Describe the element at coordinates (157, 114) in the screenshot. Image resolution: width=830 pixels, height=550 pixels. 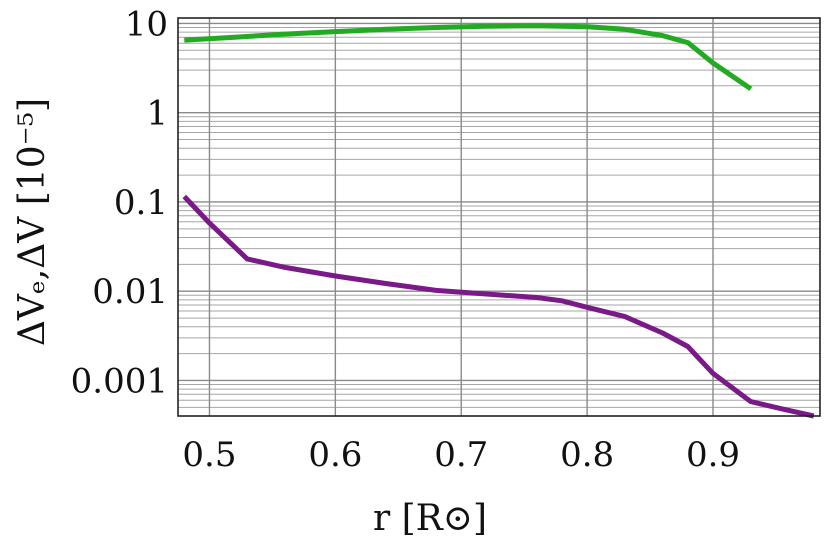
I see `y-tick-label: 1` at that location.